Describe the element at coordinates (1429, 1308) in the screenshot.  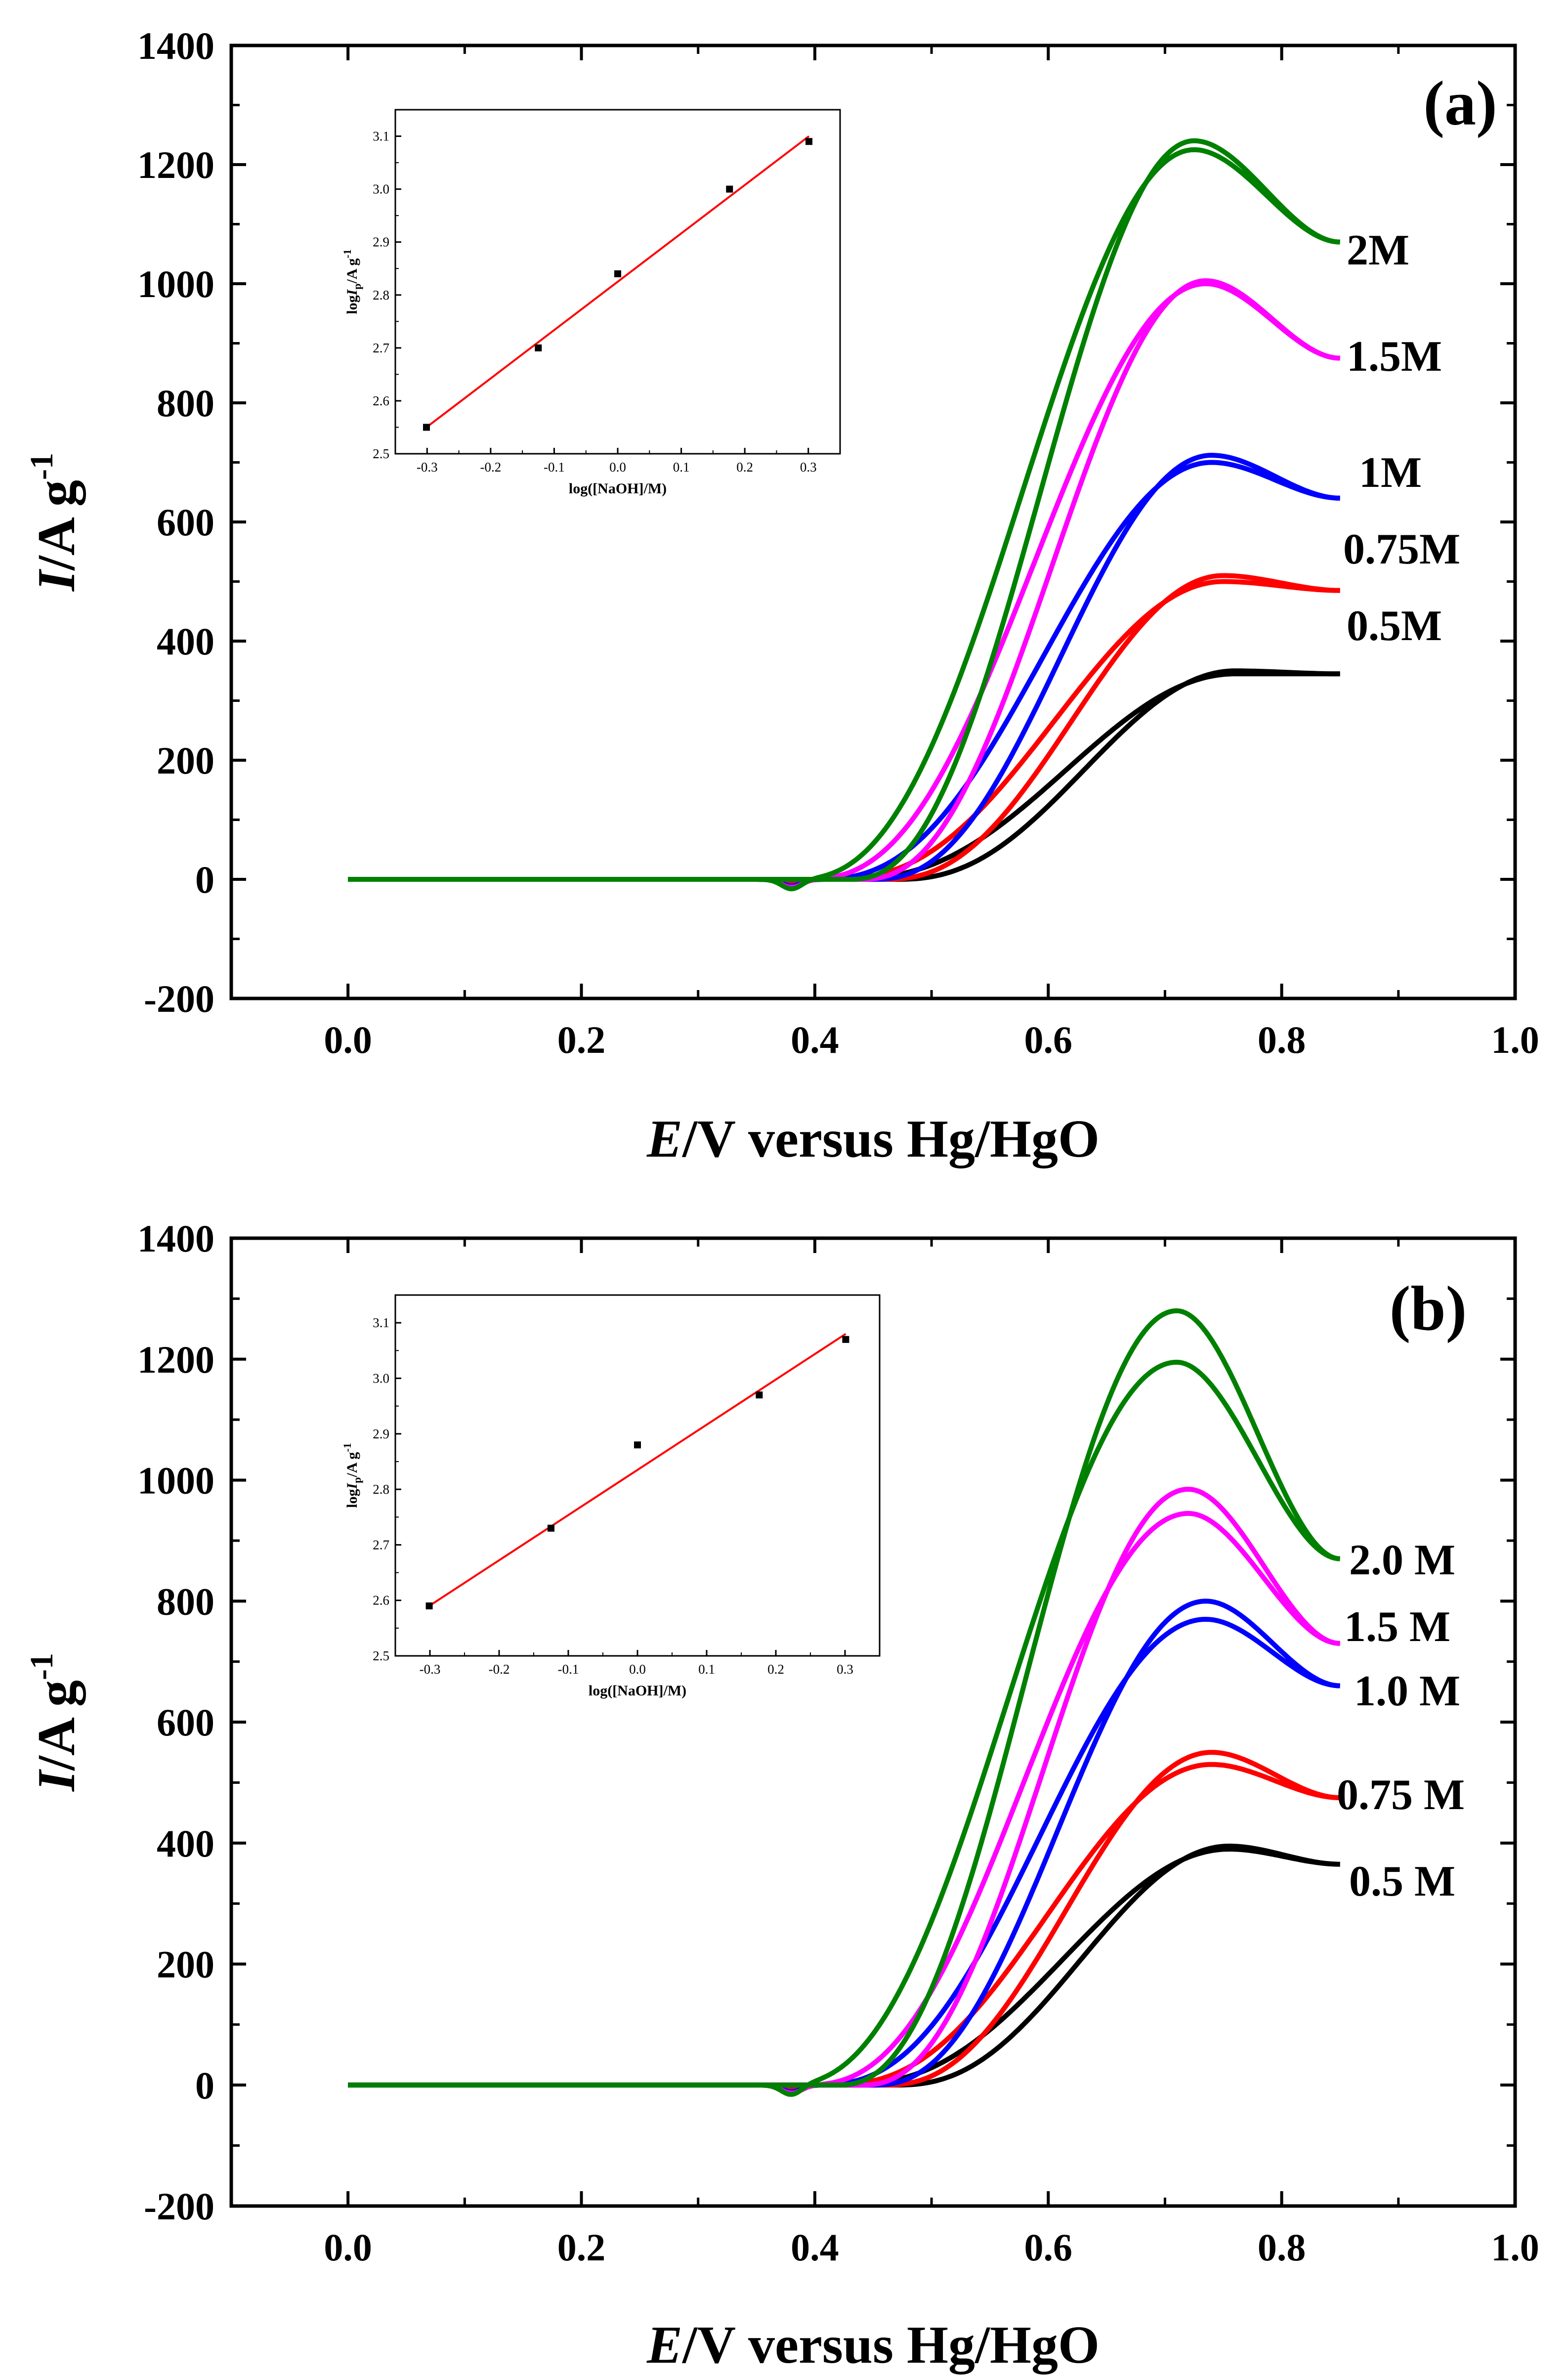
I see `panel-label: (b)` at that location.